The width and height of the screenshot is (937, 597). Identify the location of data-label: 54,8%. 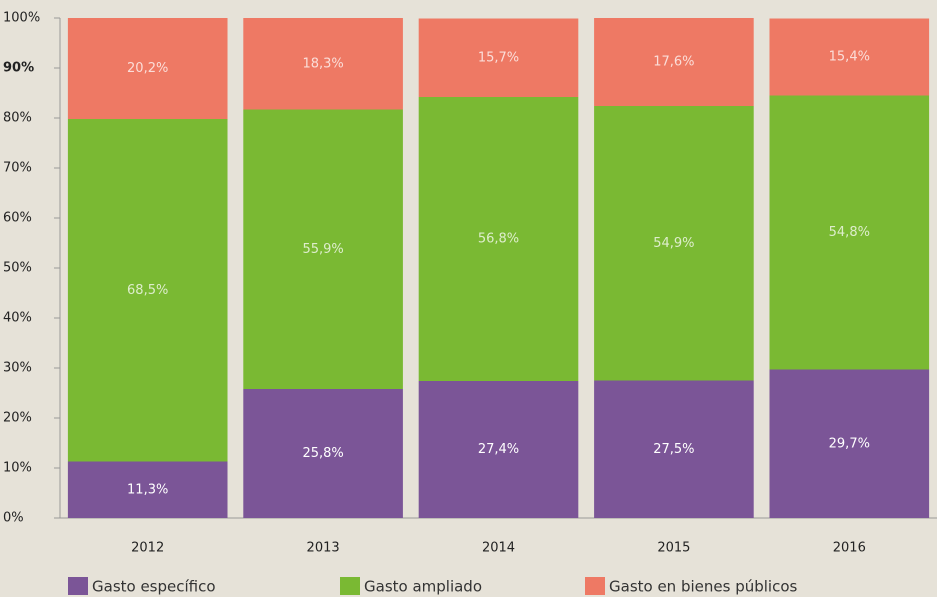
(849, 232).